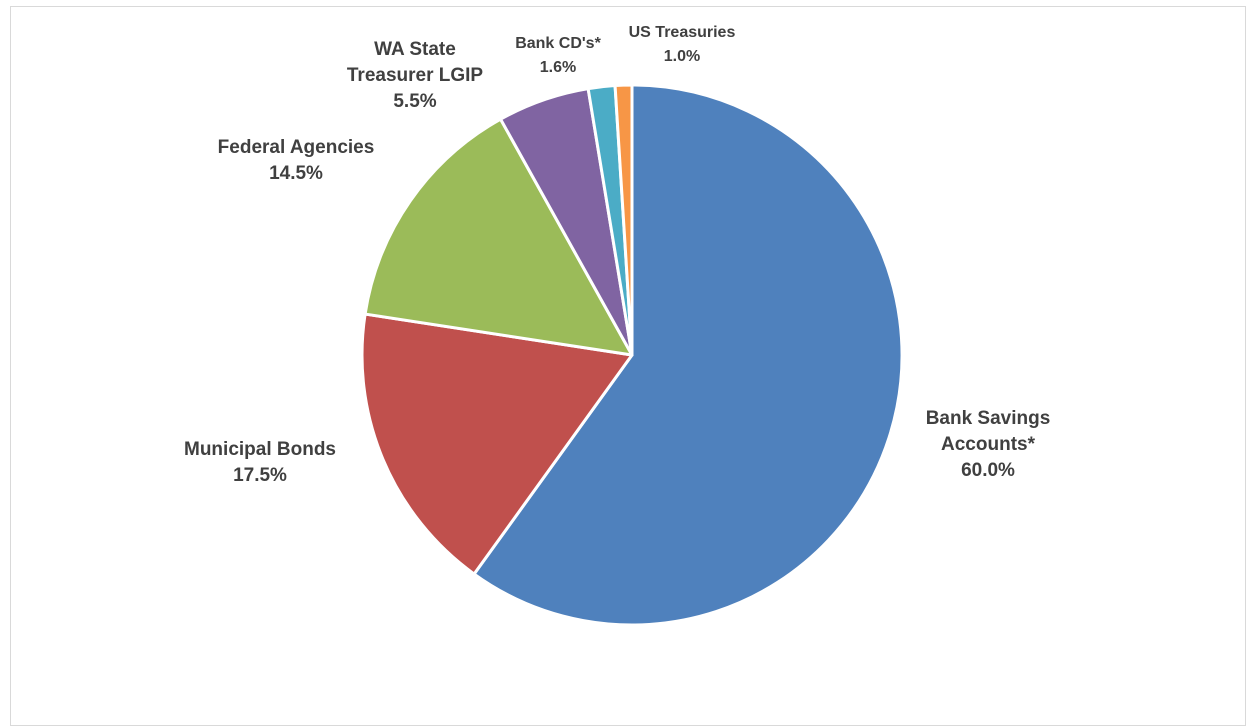 The image size is (1258, 726). What do you see at coordinates (260, 449) in the screenshot?
I see `slice-label-line: Municipal Bonds` at bounding box center [260, 449].